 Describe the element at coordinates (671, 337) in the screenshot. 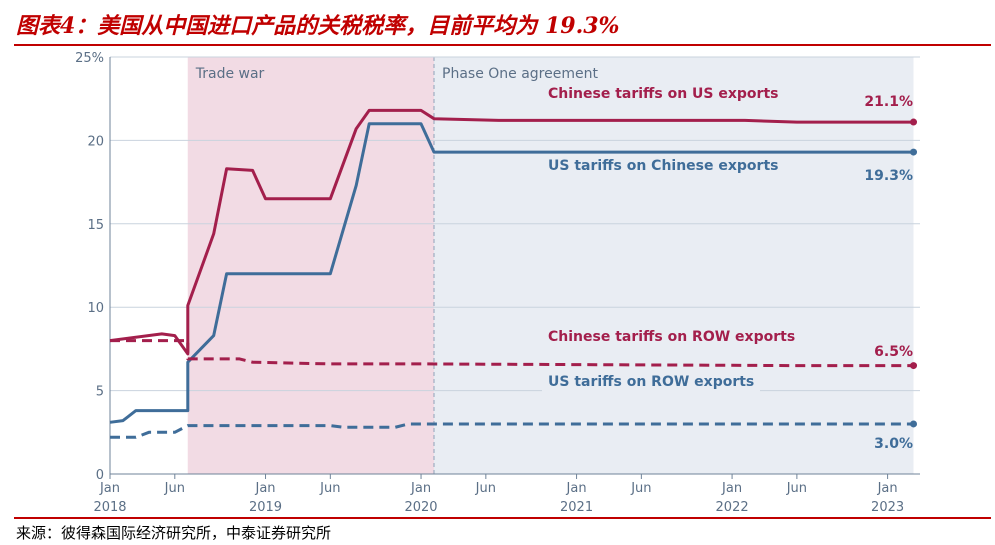

I see `series-name-label-3: Chinese tariffs on ROW exports` at that location.